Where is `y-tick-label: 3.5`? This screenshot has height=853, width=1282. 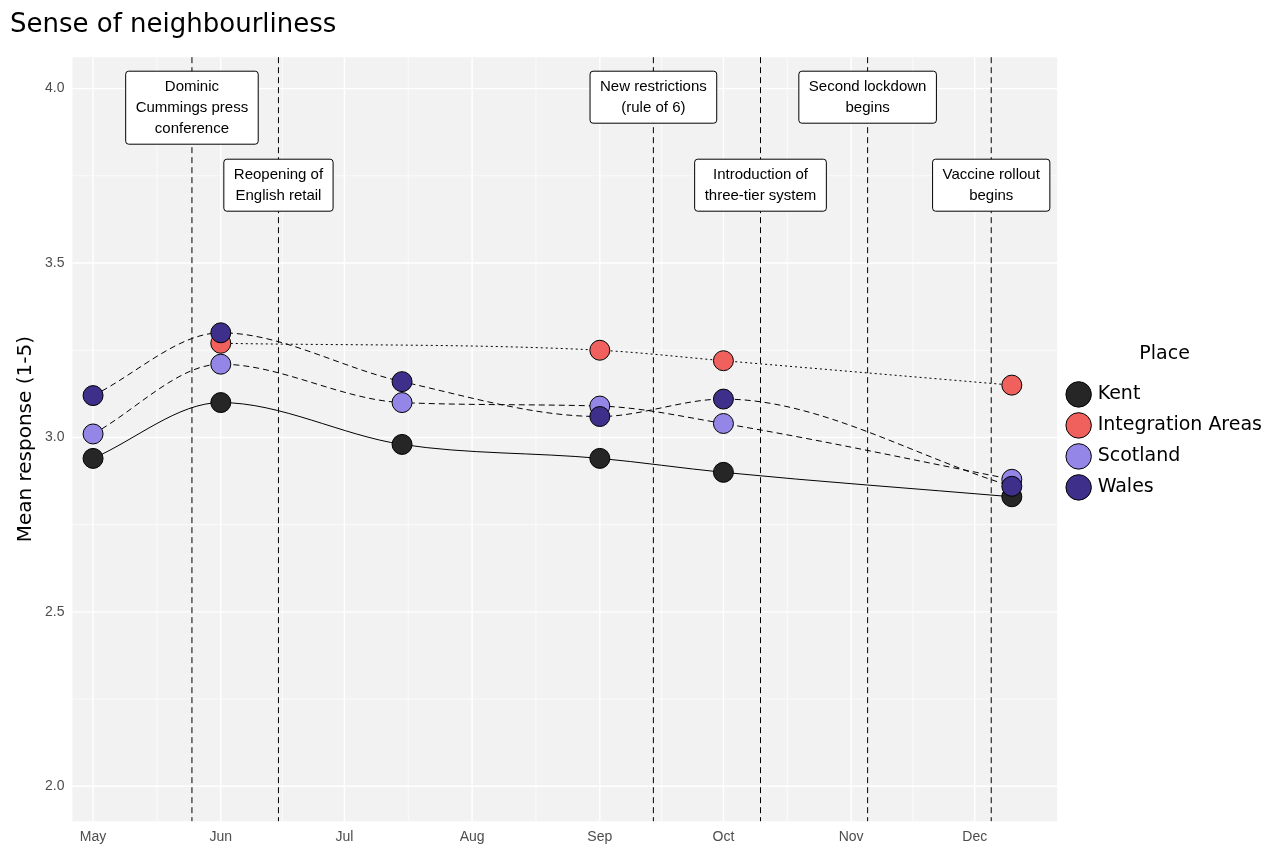
y-tick-label: 3.5 is located at coordinates (54, 261).